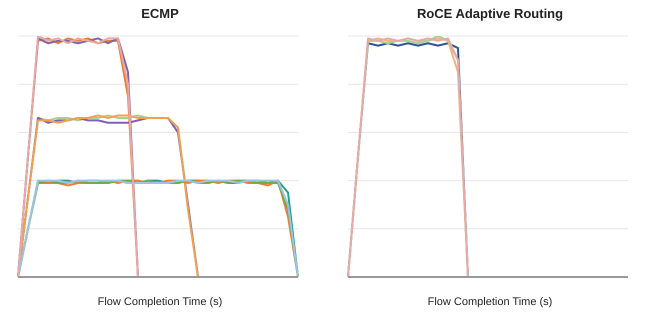  What do you see at coordinates (490, 13) in the screenshot?
I see `chart-title: RoCE Adaptive Routing` at bounding box center [490, 13].